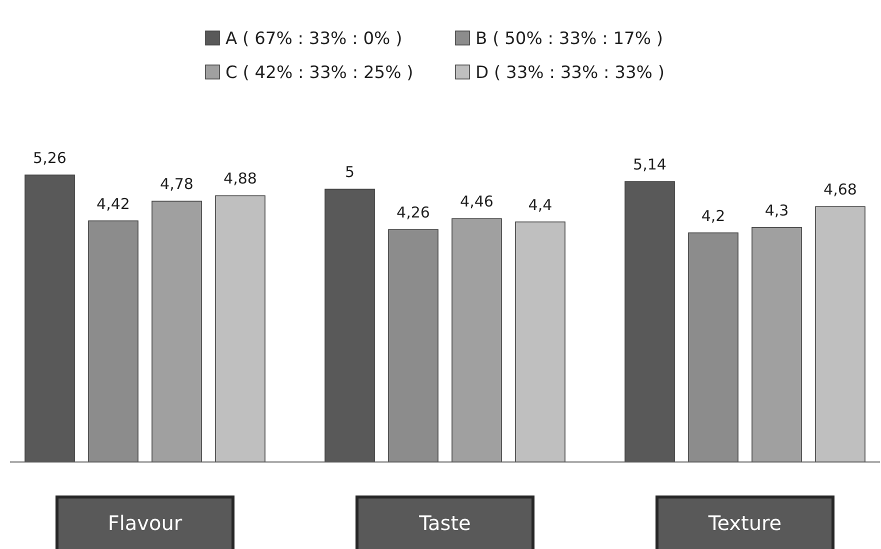  Describe the element at coordinates (444, 523) in the screenshot. I see `x-tick-label: Taste` at that location.